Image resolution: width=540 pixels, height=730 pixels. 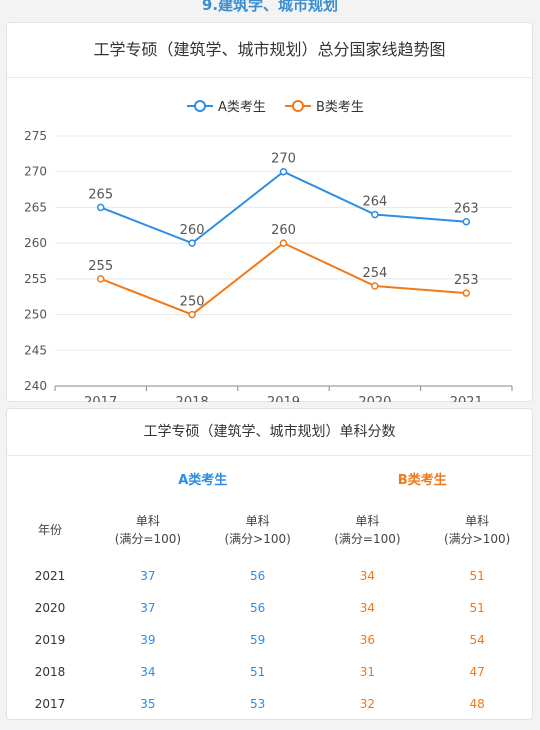 I want to click on cell-year: 2019, so click(x=50, y=640).